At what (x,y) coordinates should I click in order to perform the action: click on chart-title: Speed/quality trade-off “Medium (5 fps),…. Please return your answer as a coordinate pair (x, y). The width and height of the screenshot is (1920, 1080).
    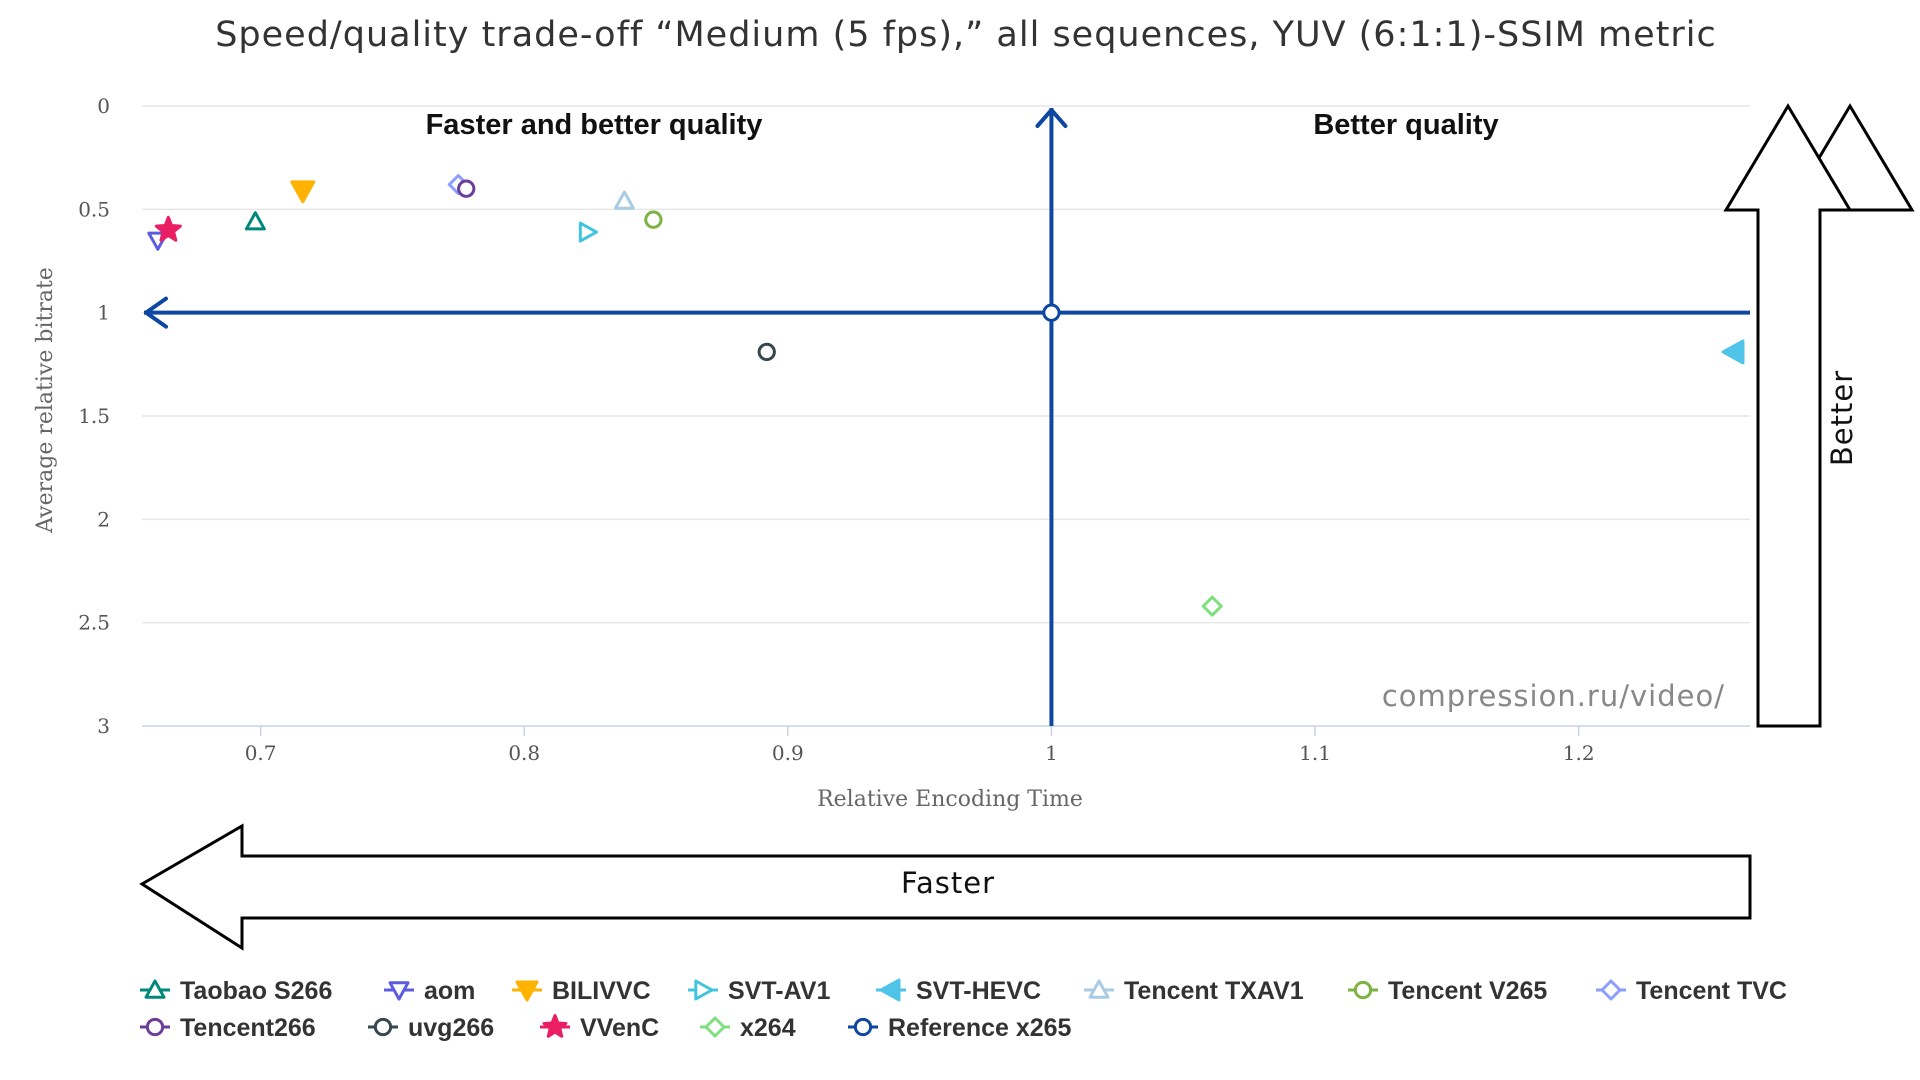
    Looking at the image, I should click on (966, 35).